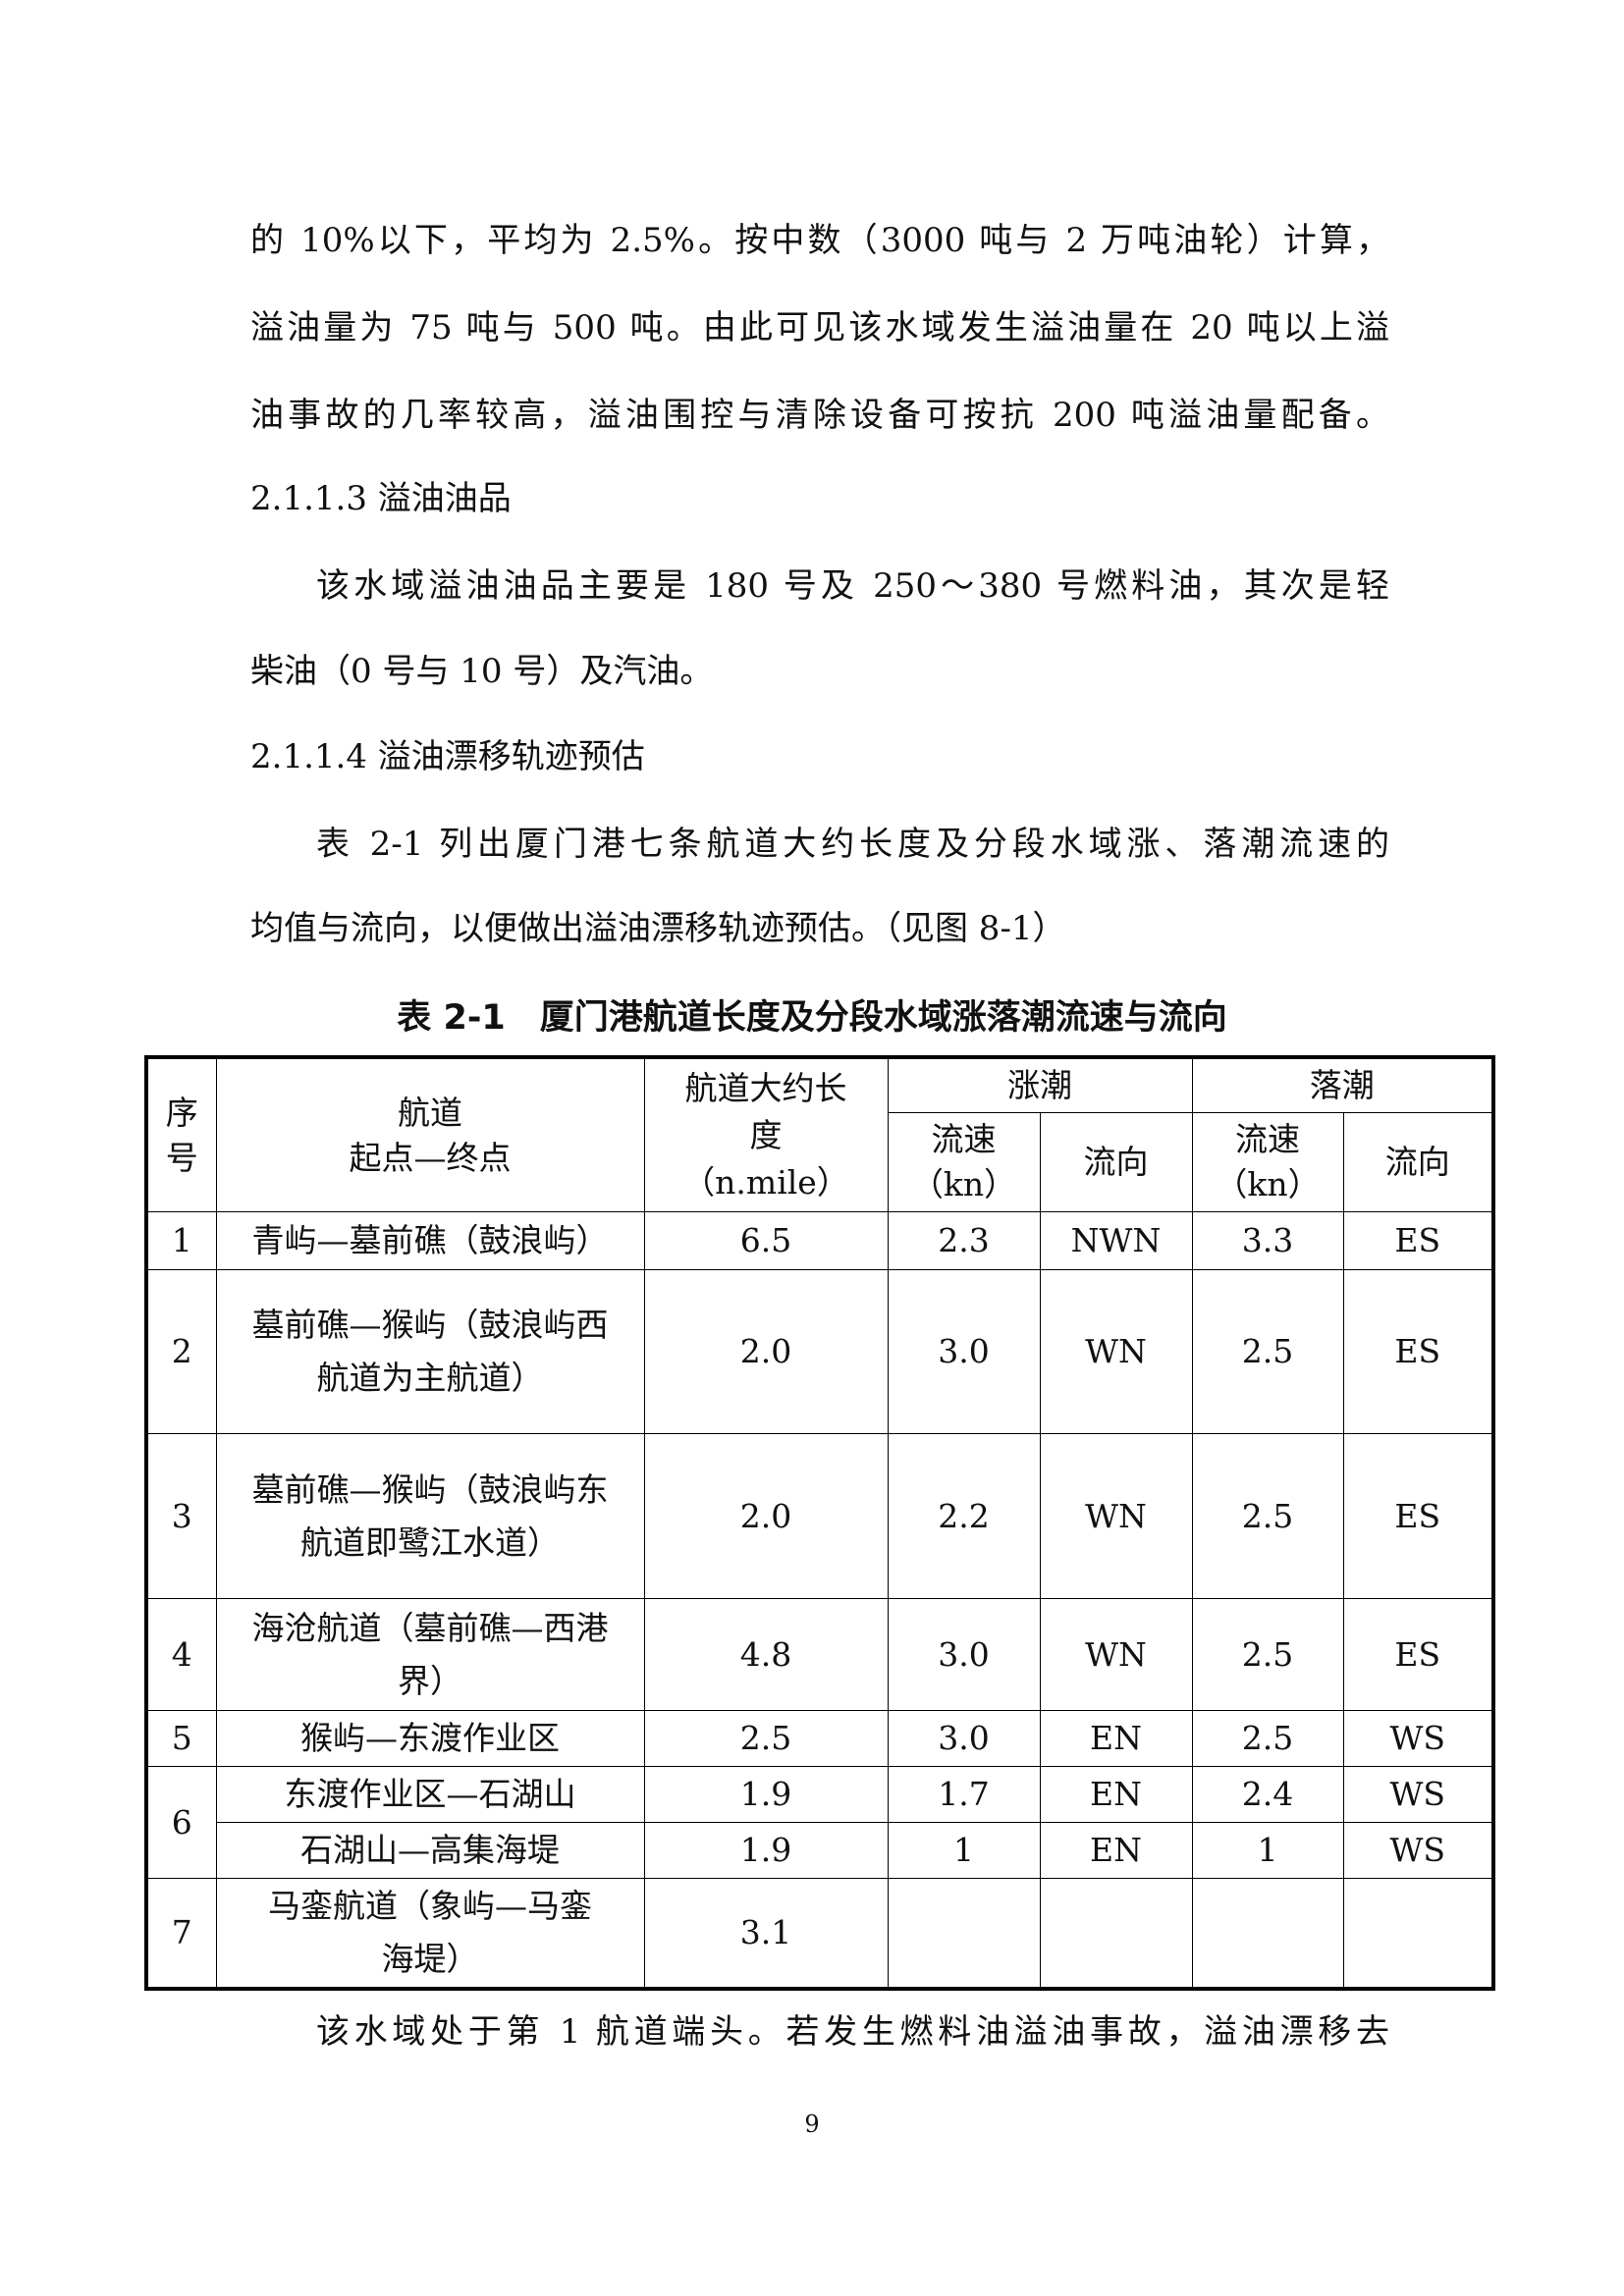  What do you see at coordinates (766, 1738) in the screenshot?
I see `cell-length: 2.5` at bounding box center [766, 1738].